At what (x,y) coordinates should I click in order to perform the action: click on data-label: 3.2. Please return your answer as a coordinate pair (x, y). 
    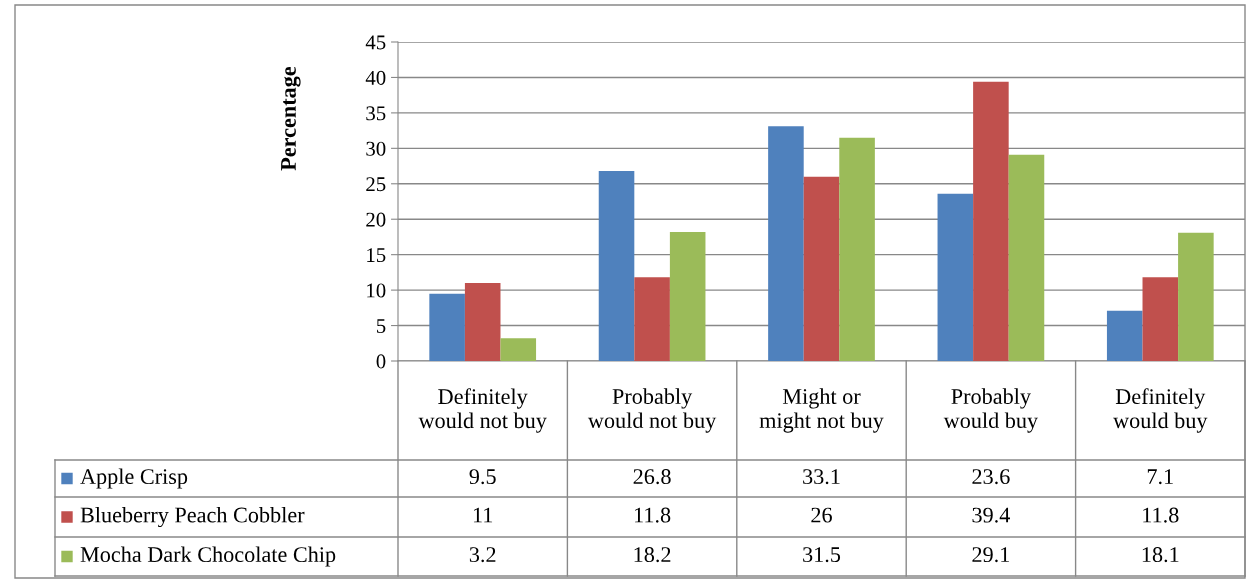
    Looking at the image, I should click on (482, 555).